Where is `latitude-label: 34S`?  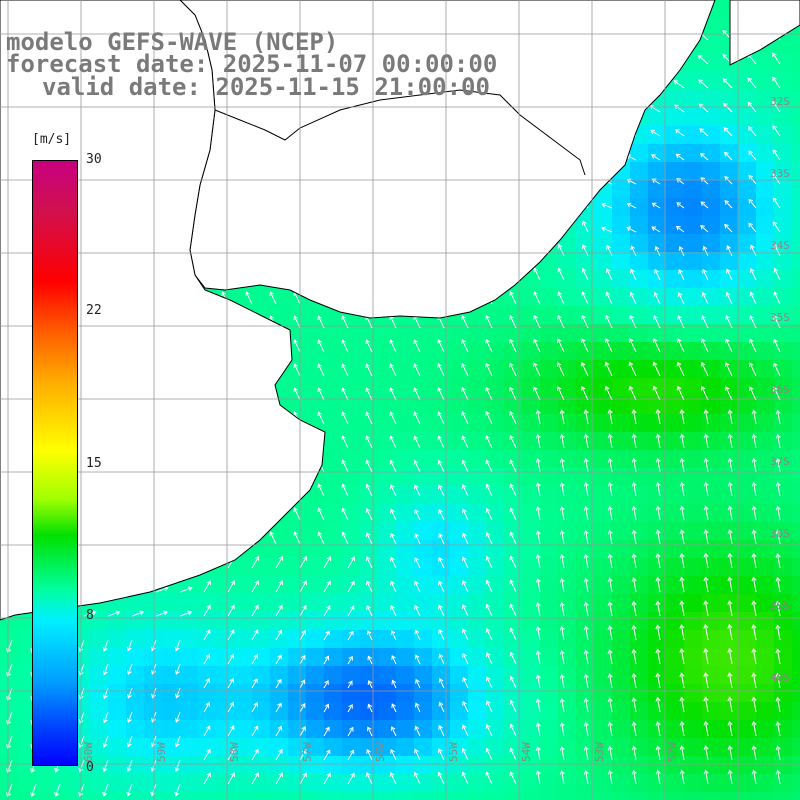
latitude-label: 34S is located at coordinates (780, 245).